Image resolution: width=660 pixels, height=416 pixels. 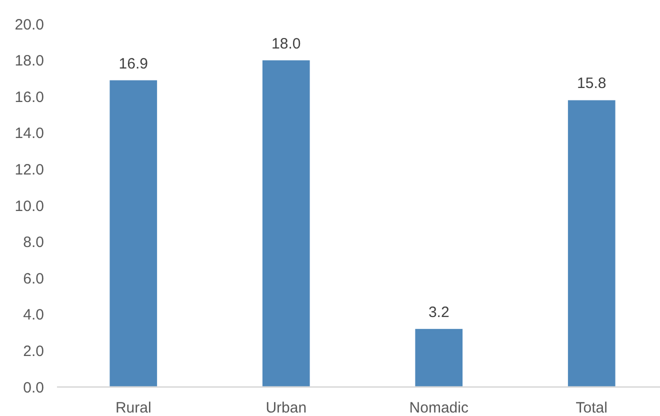 What do you see at coordinates (29, 97) in the screenshot?
I see `y-tick-label: 16.0` at bounding box center [29, 97].